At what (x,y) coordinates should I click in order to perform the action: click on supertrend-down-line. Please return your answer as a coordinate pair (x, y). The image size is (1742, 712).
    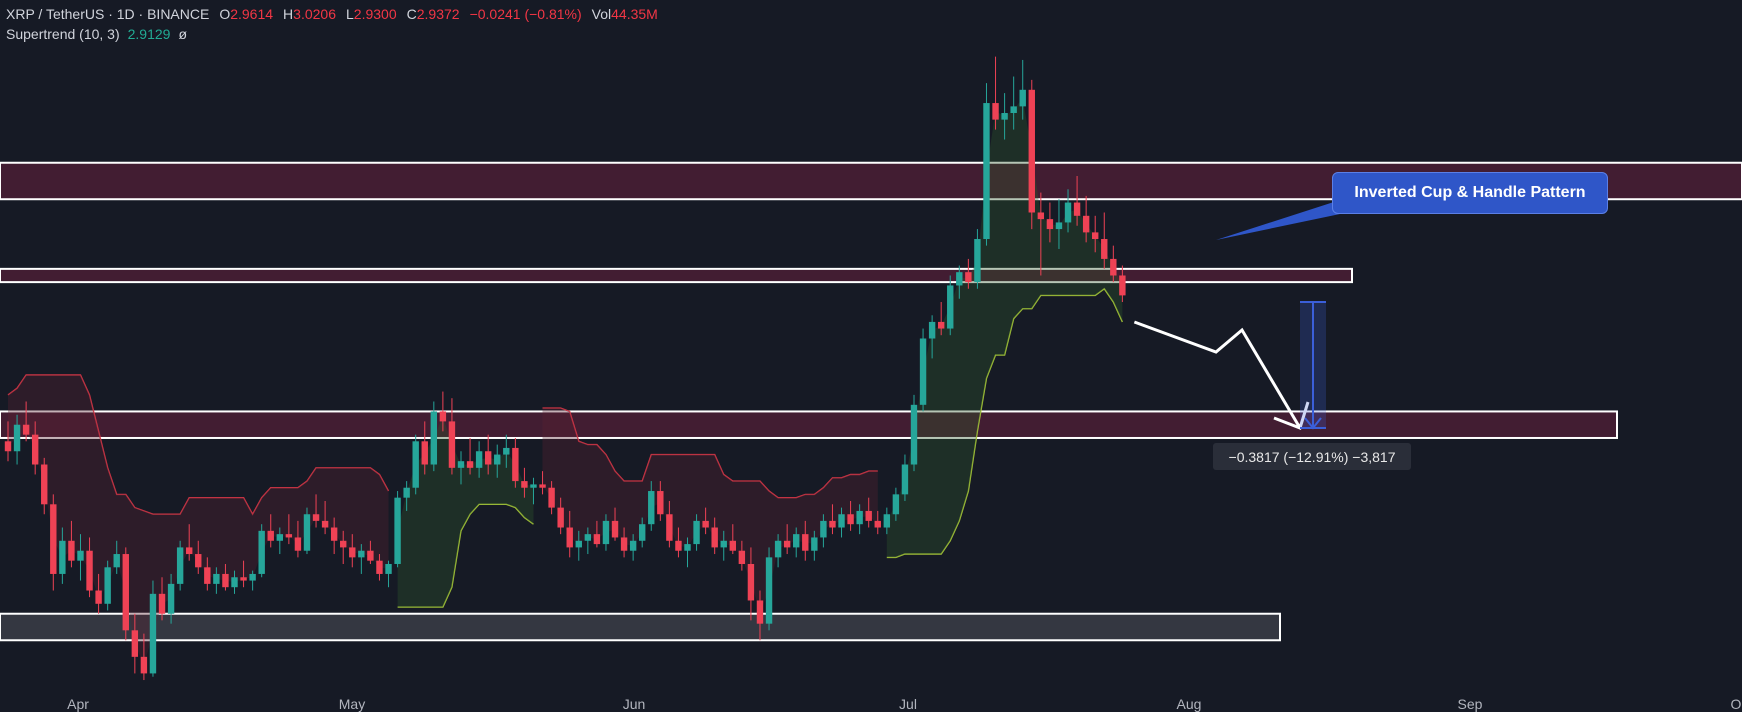
    Looking at the image, I should click on (198, 445).